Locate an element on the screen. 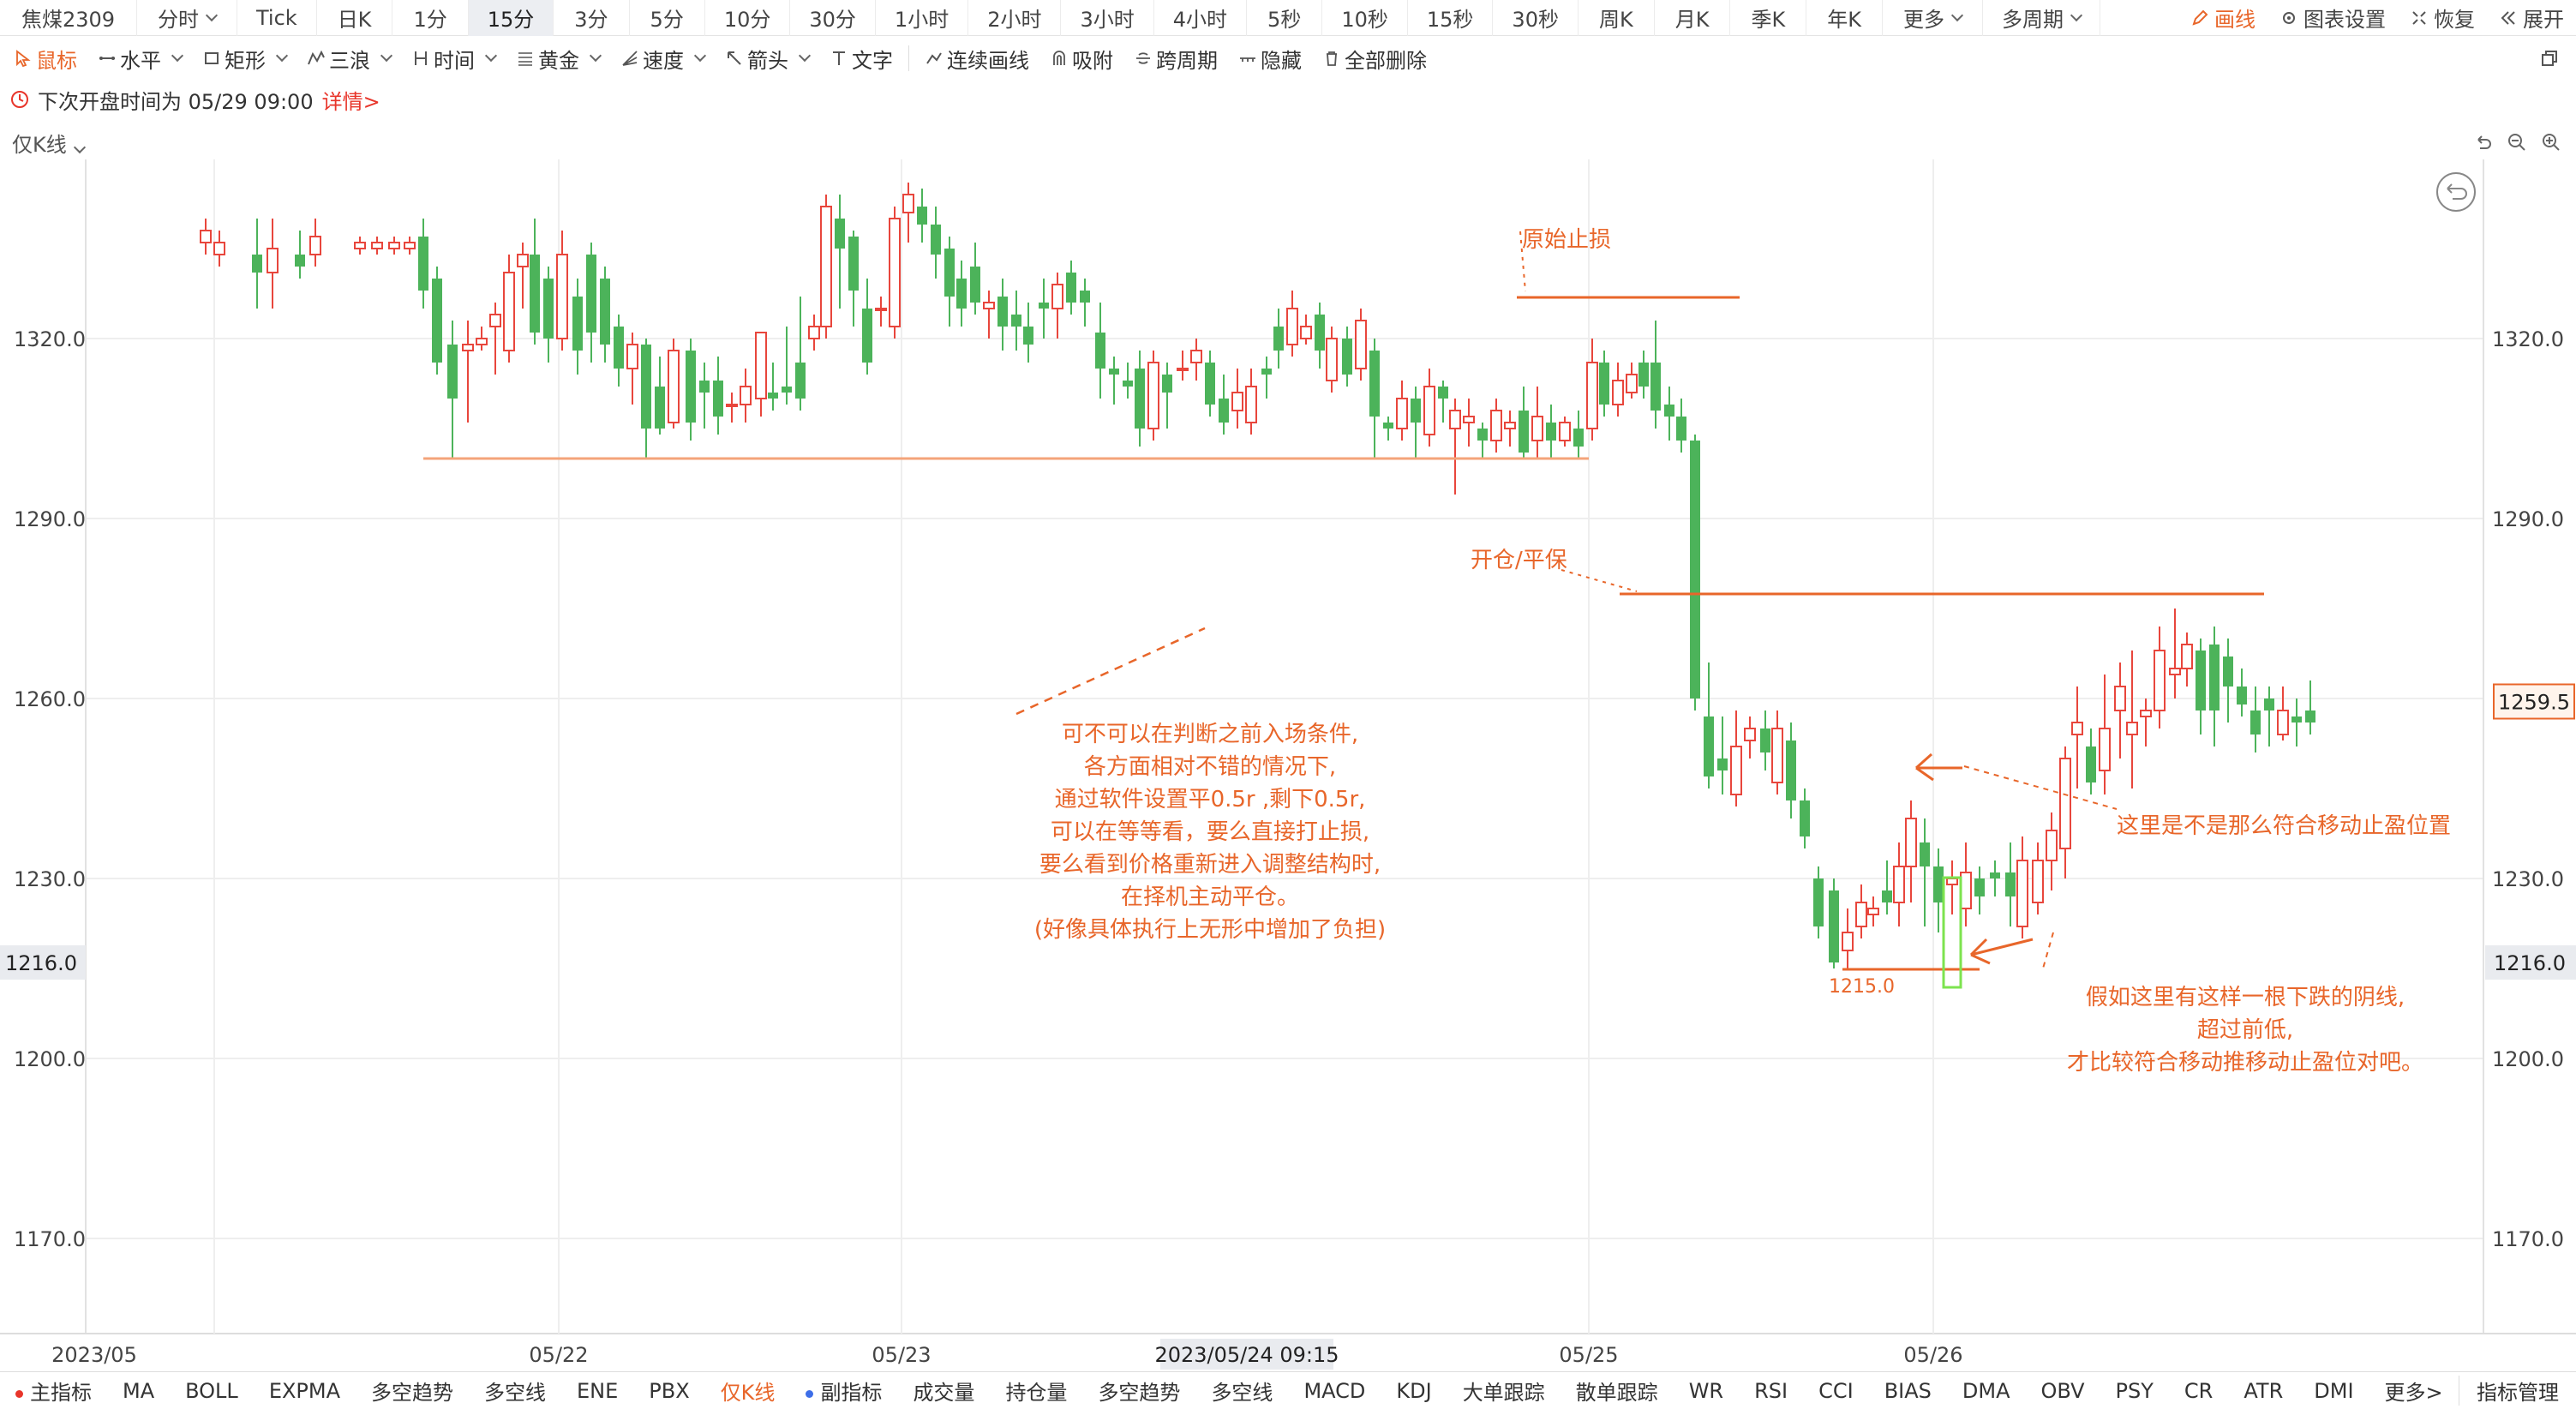  sub-indicator-item: DMA is located at coordinates (1986, 1390).